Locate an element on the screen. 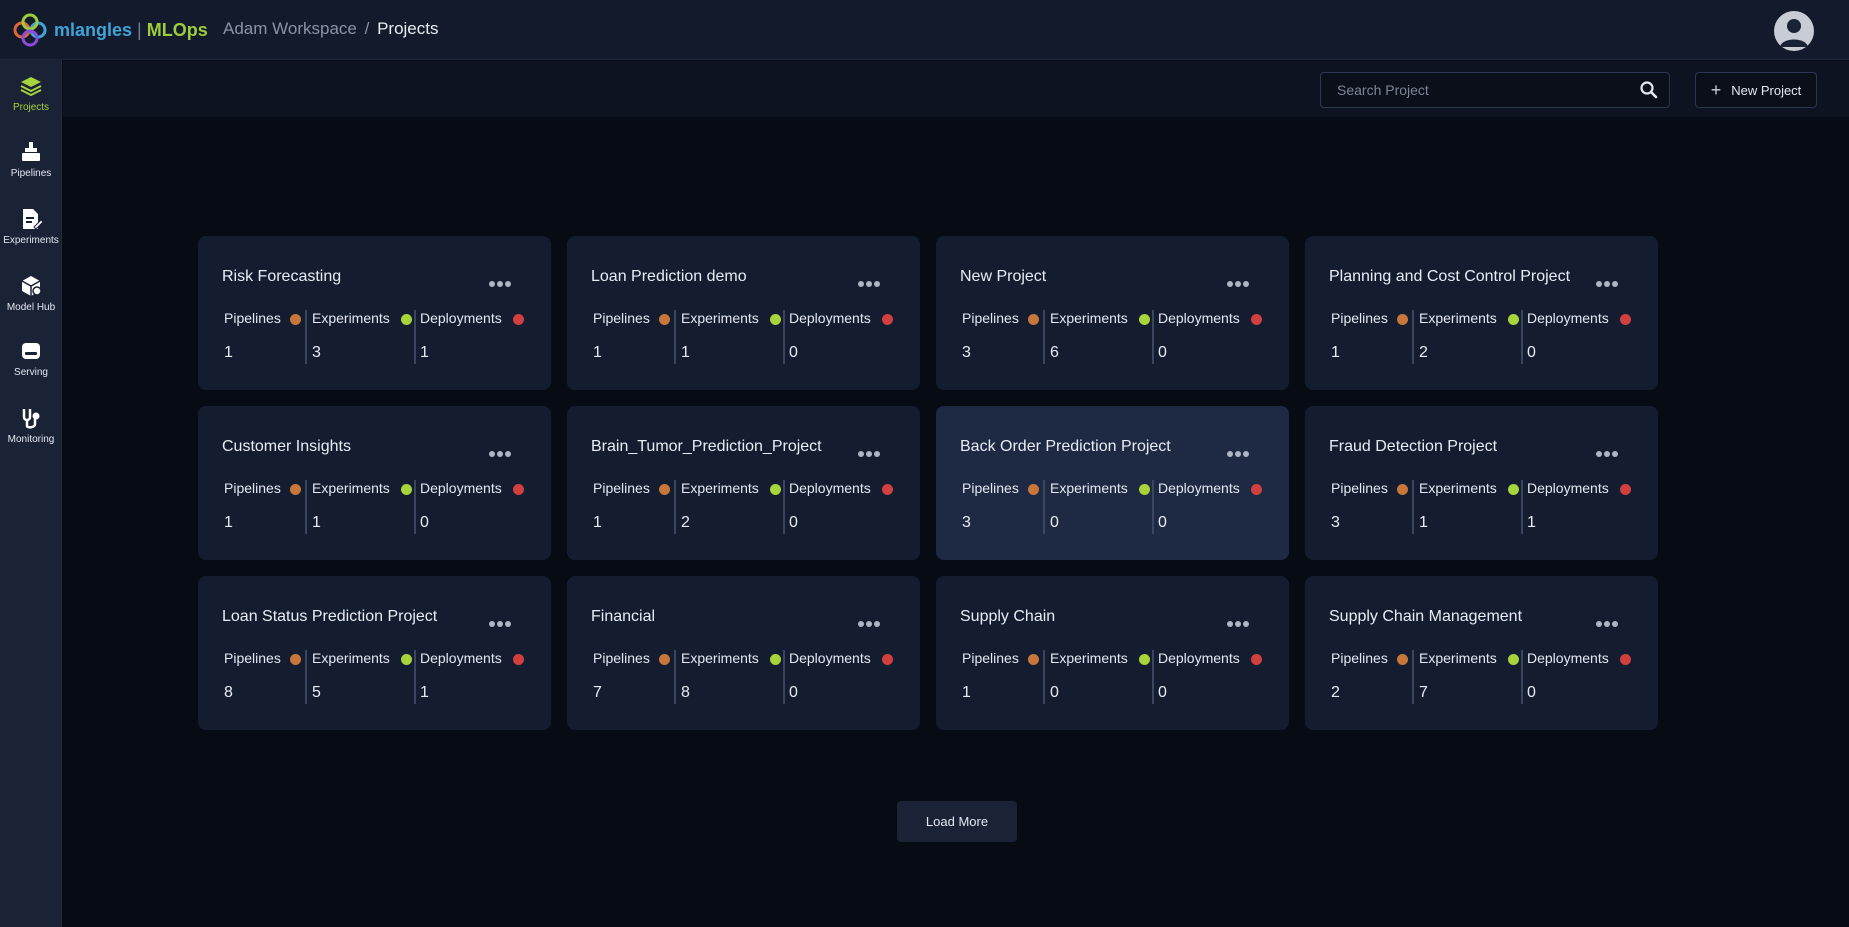 This screenshot has height=927, width=1849. stat-value: 5 is located at coordinates (316, 692).